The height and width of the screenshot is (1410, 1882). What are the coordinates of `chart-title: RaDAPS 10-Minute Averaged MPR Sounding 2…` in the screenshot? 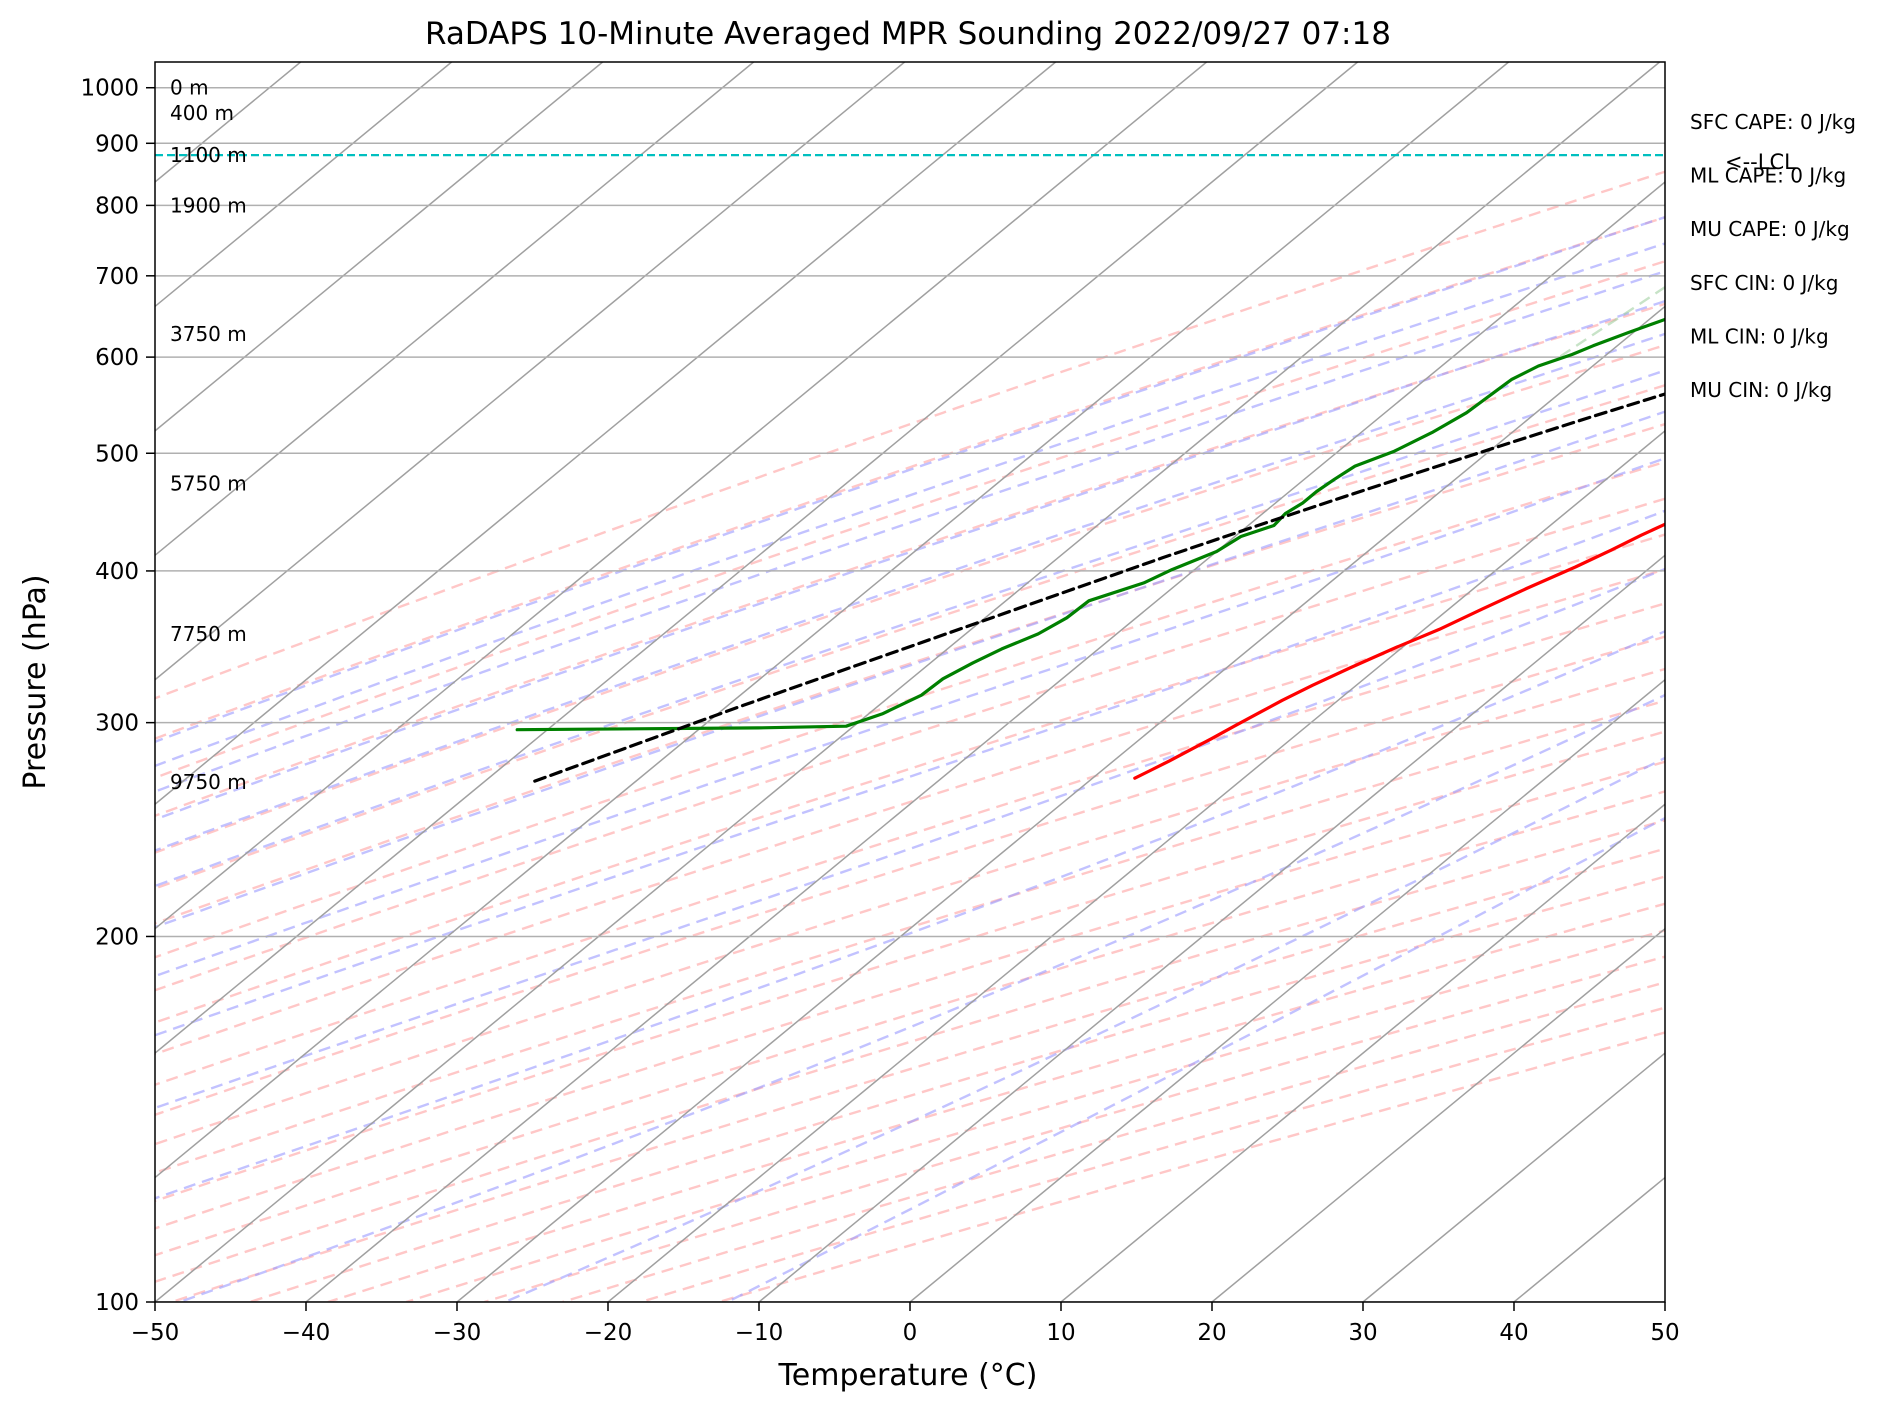 It's located at (908, 34).